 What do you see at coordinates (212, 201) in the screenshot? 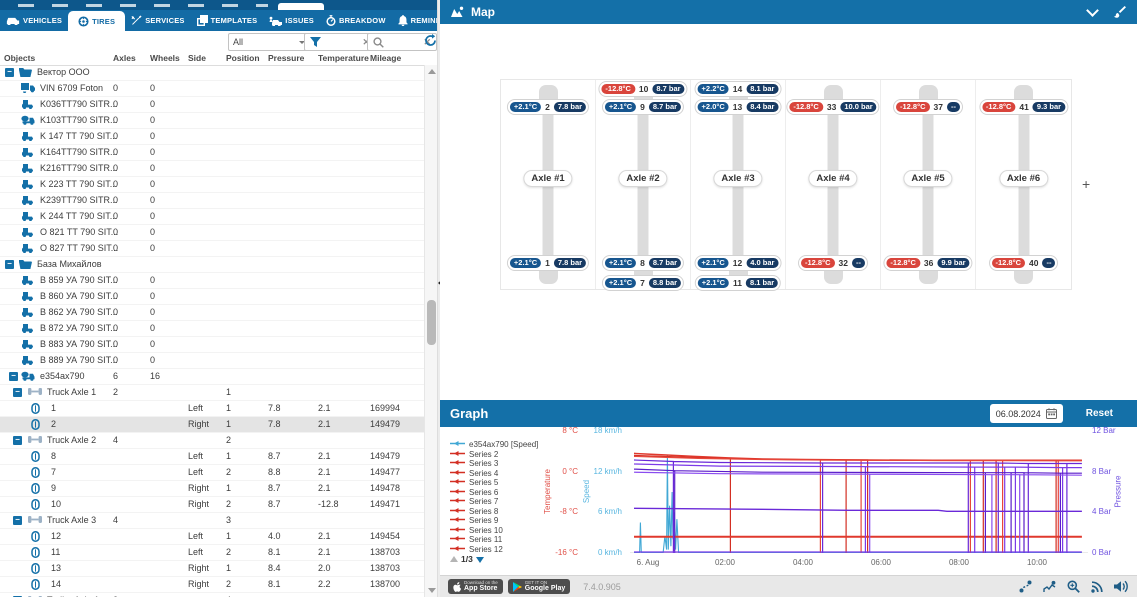
I see `vehicle-row: K239TT790 SITR... 0 0` at bounding box center [212, 201].